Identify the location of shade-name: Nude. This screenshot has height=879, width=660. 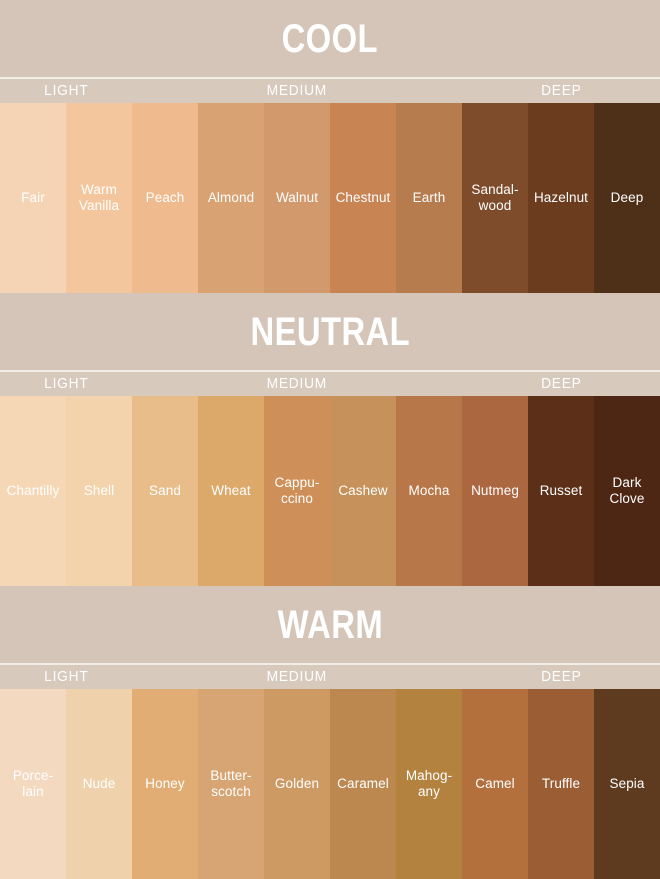
(99, 784).